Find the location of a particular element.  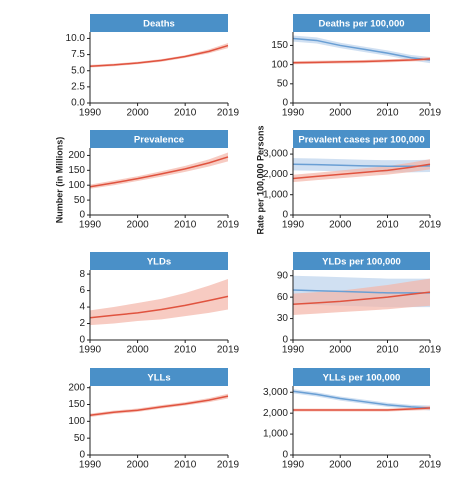

y-tick-label: 5.0 is located at coordinates (78, 70).